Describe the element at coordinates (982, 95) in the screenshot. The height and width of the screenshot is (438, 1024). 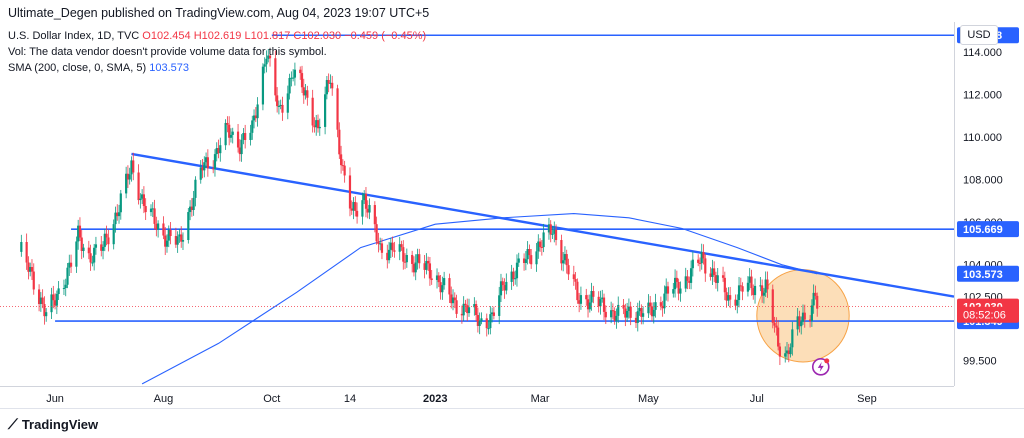
I see `price-tick-label: 112.000` at that location.